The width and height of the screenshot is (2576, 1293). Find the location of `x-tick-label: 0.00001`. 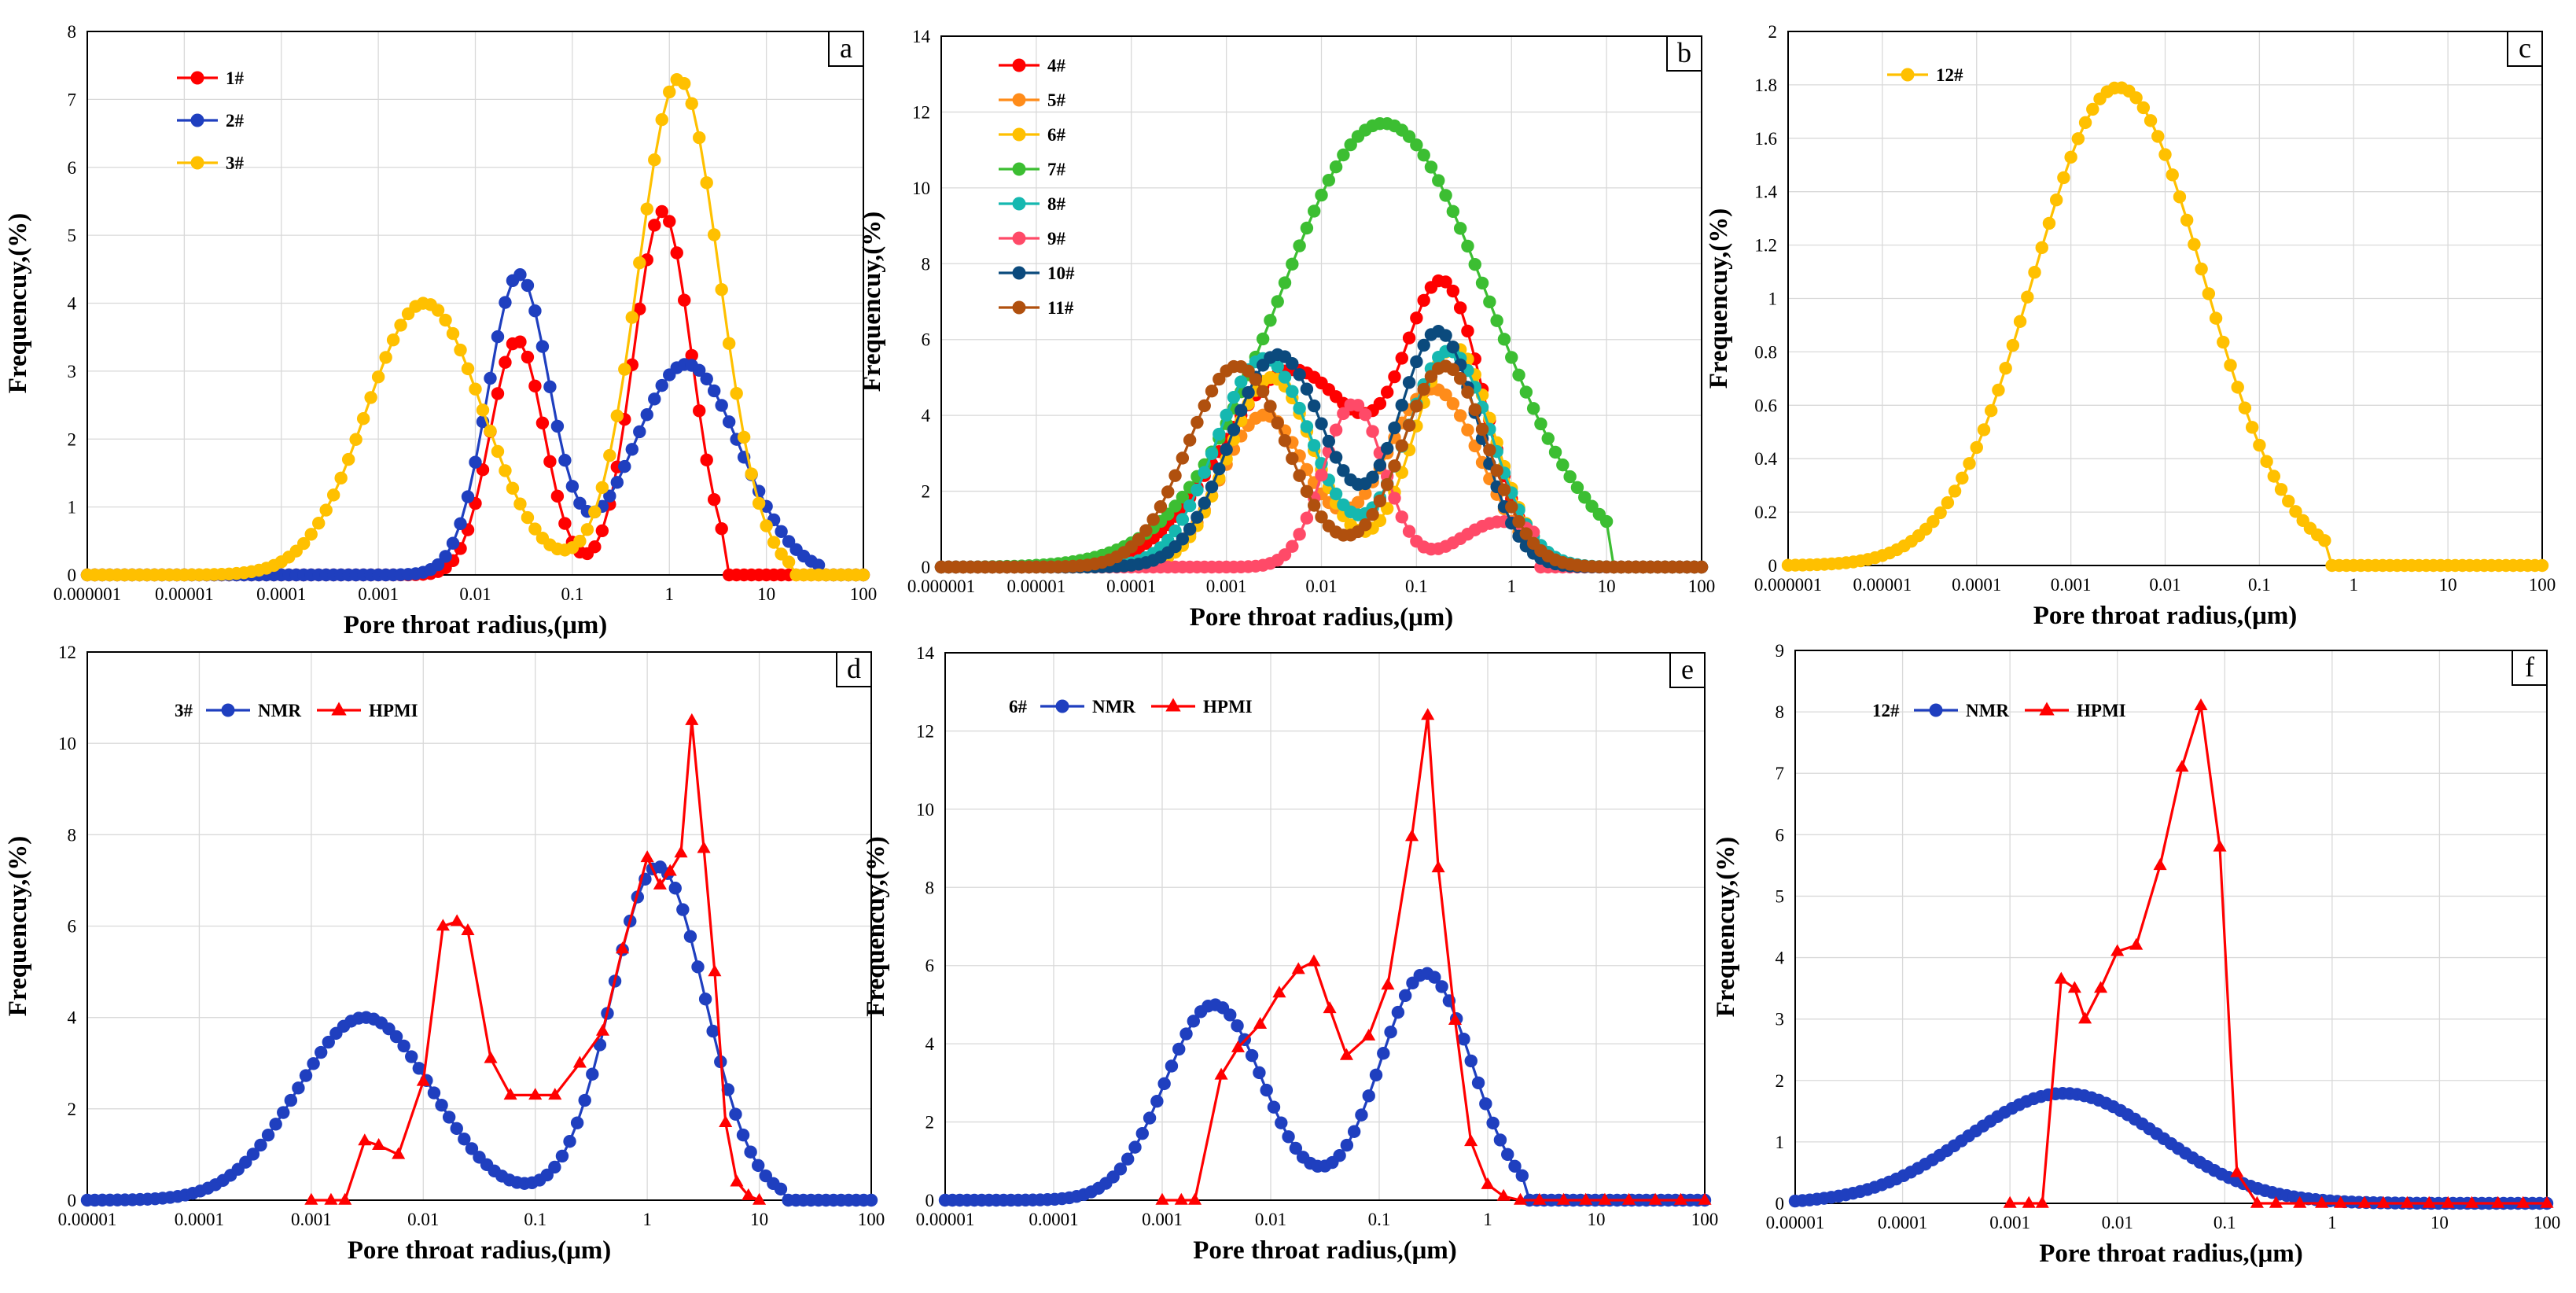

x-tick-label: 0.00001 is located at coordinates (1036, 586).